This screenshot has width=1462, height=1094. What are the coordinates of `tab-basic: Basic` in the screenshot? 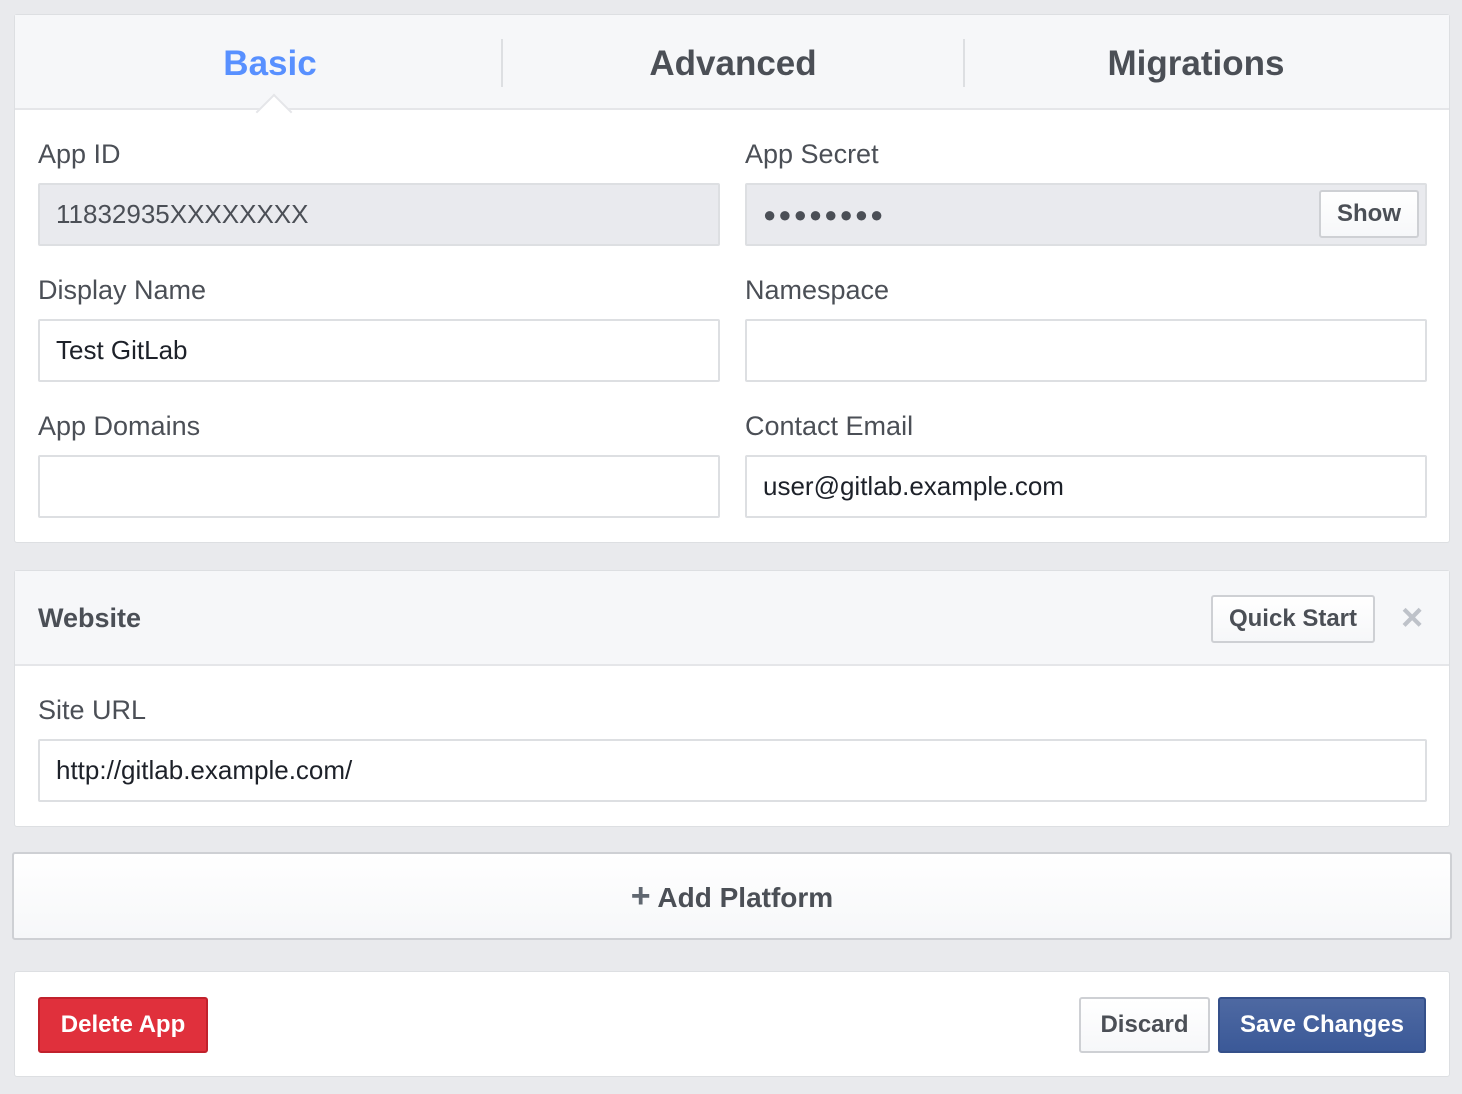 It's located at (270, 63).